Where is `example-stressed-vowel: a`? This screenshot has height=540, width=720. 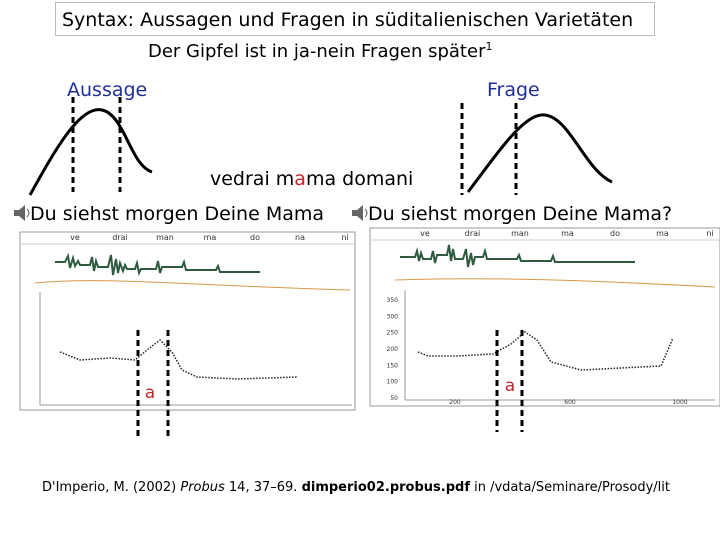
example-stressed-vowel: a is located at coordinates (300, 179).